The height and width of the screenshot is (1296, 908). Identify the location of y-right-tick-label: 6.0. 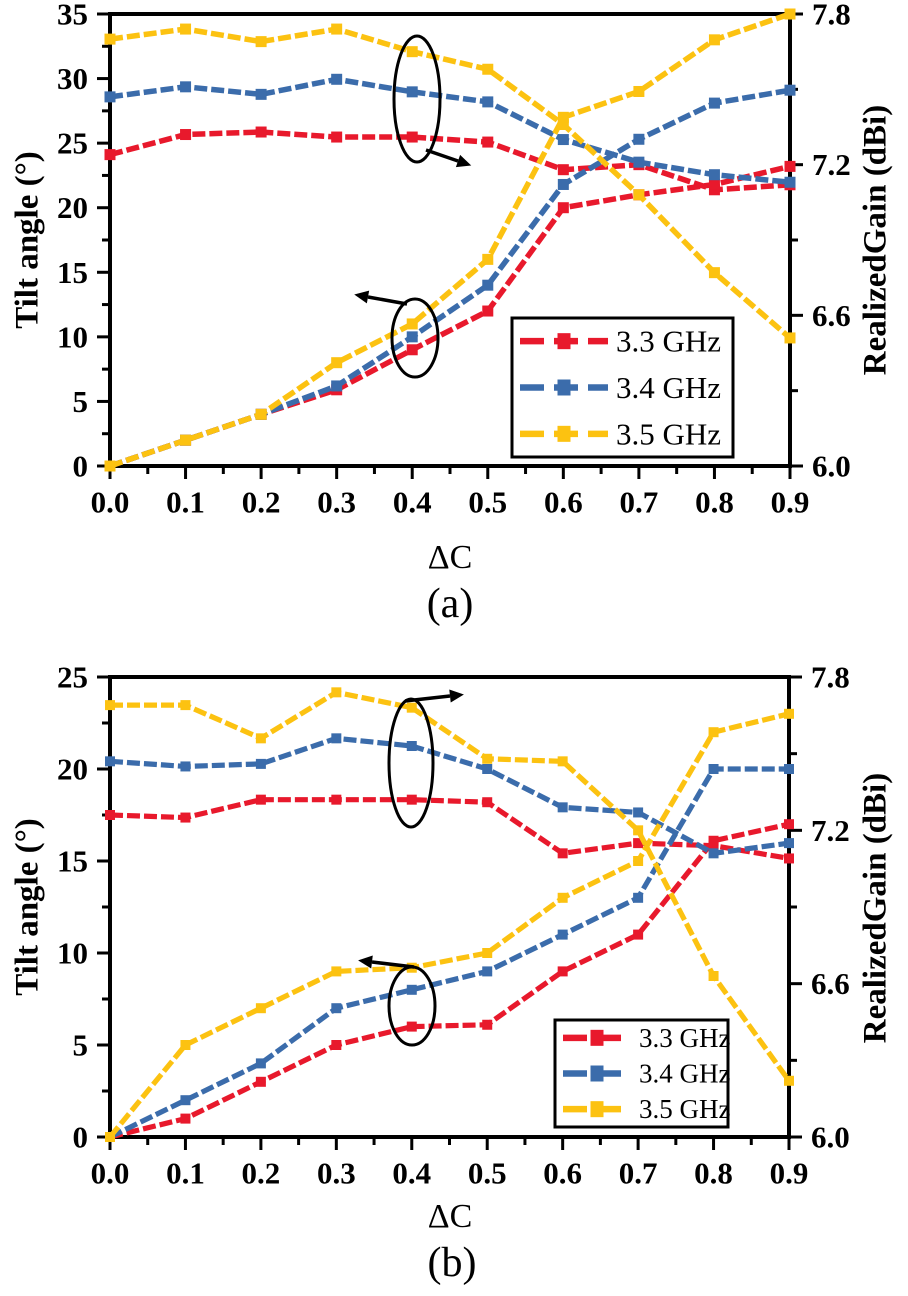
(830, 1137).